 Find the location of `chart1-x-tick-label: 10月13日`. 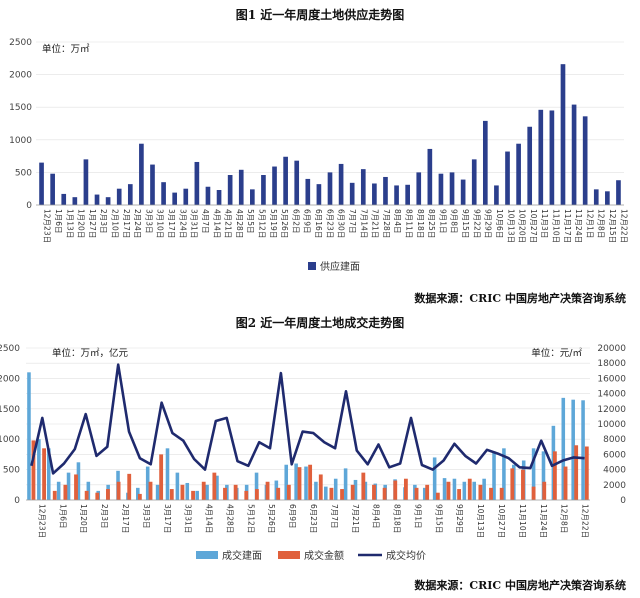

chart1-x-tick-label: 10月13日 is located at coordinates (510, 226).